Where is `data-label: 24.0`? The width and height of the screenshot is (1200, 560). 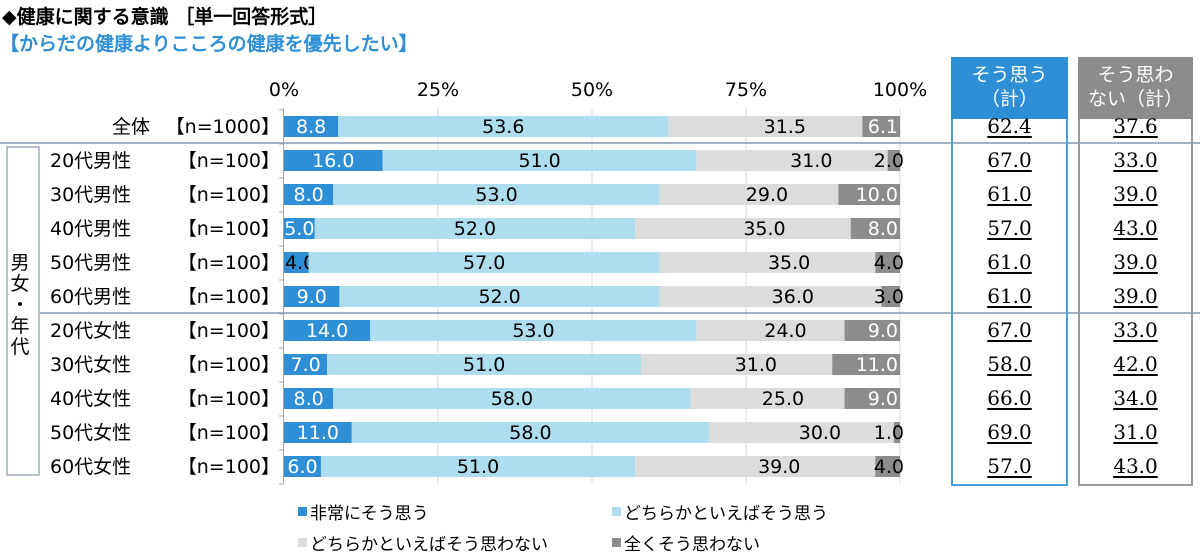
data-label: 24.0 is located at coordinates (785, 331).